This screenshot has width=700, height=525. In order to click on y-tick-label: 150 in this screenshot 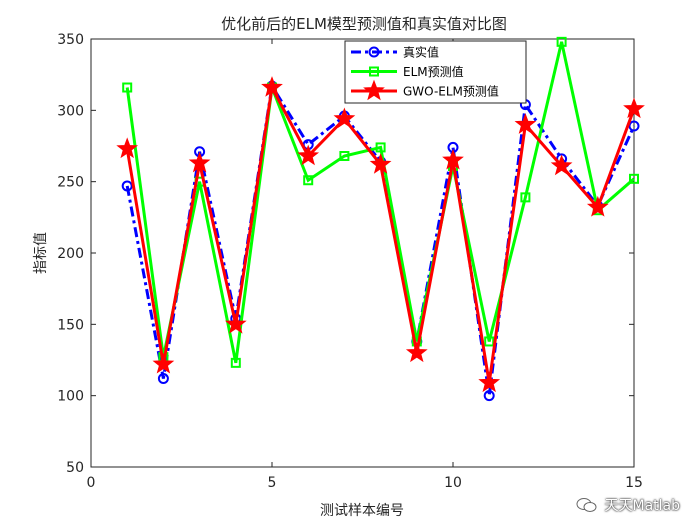, I will do `click(70, 325)`.